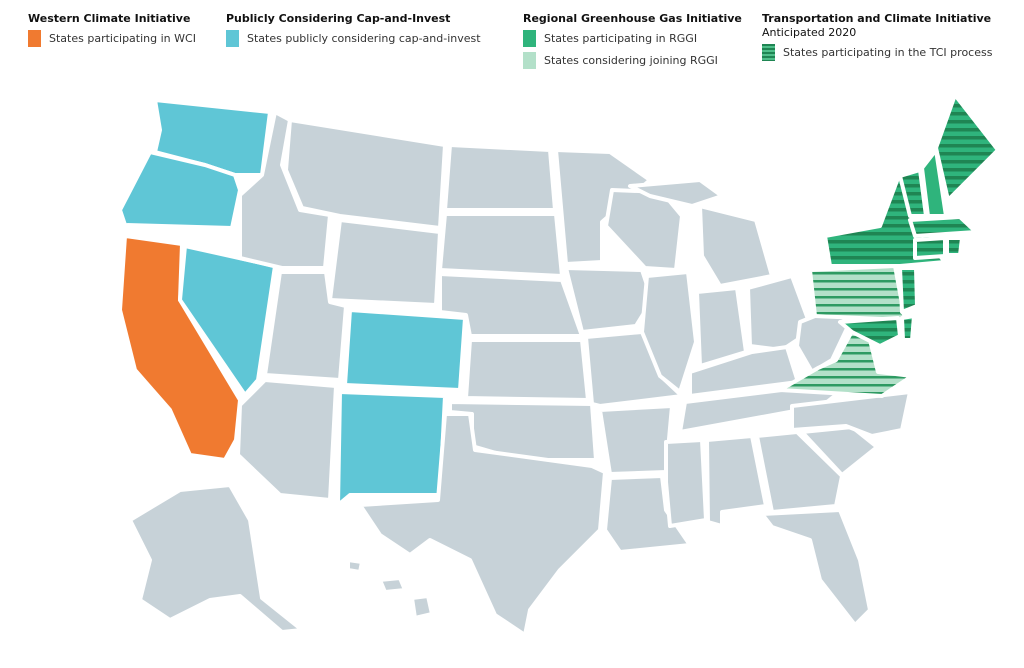 The height and width of the screenshot is (668, 1024). Describe the element at coordinates (603, 207) in the screenshot. I see `state-mn` at that location.